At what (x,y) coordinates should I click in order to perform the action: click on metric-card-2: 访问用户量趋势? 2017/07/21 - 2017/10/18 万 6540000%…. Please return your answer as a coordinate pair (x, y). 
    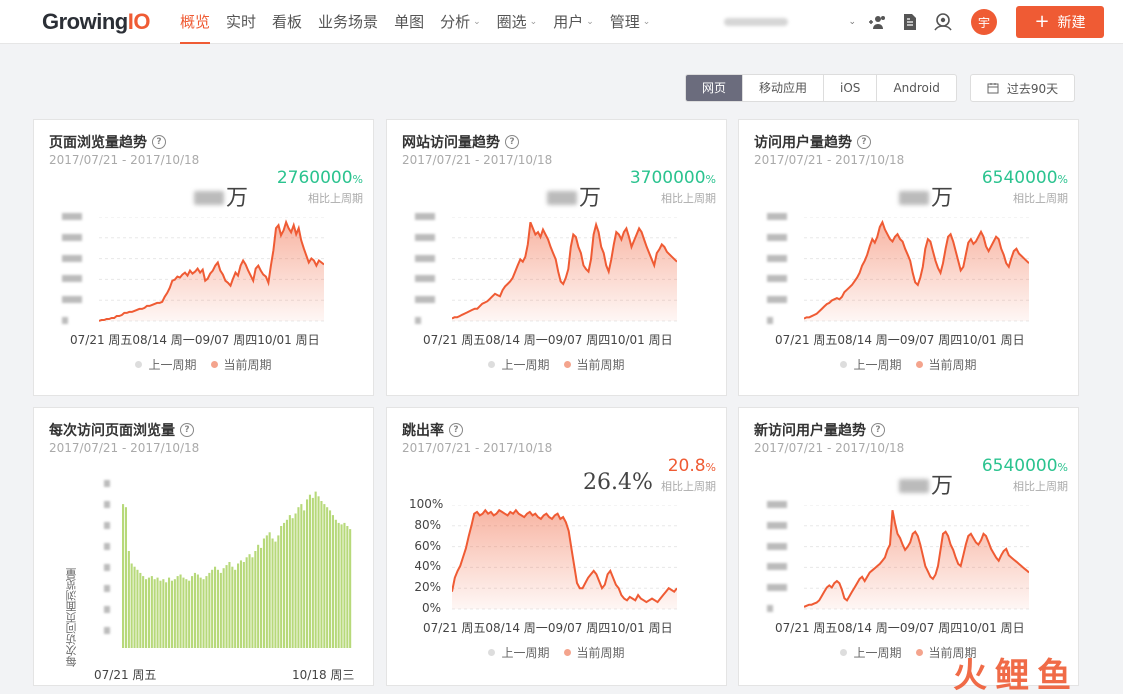
    Looking at the image, I should click on (908, 257).